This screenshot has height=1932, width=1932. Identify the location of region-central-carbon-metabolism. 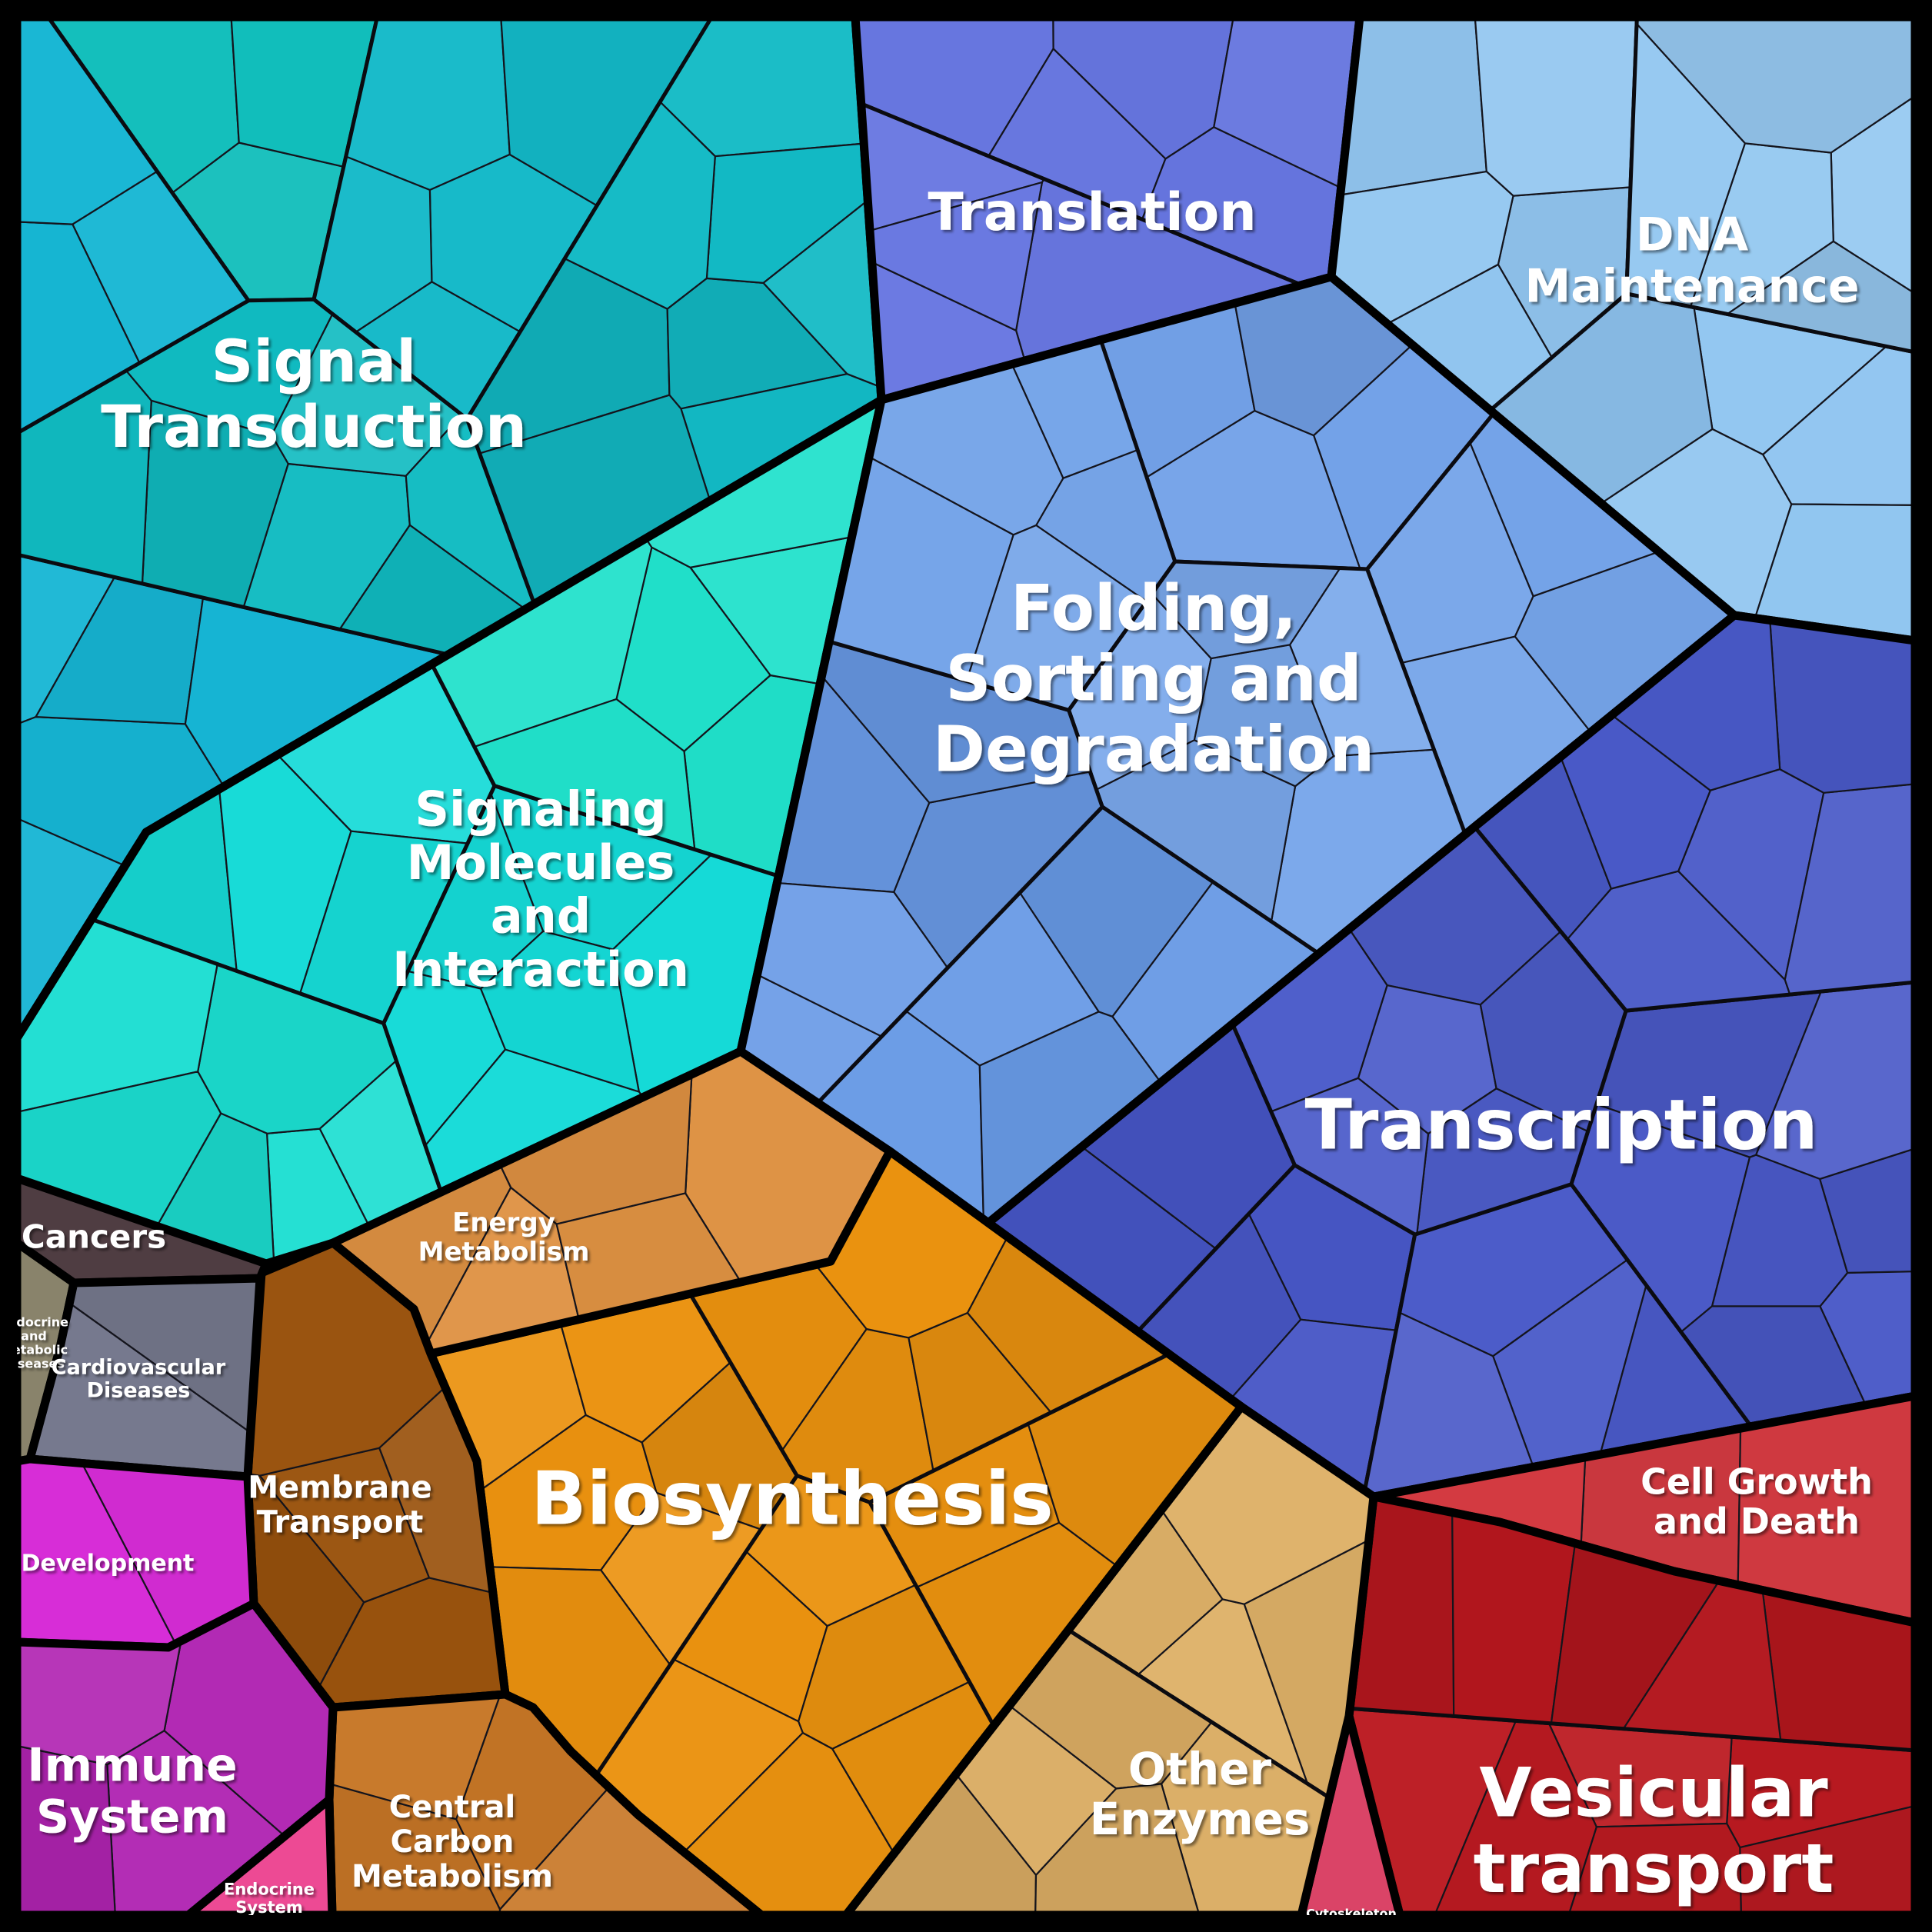
(545, 1805).